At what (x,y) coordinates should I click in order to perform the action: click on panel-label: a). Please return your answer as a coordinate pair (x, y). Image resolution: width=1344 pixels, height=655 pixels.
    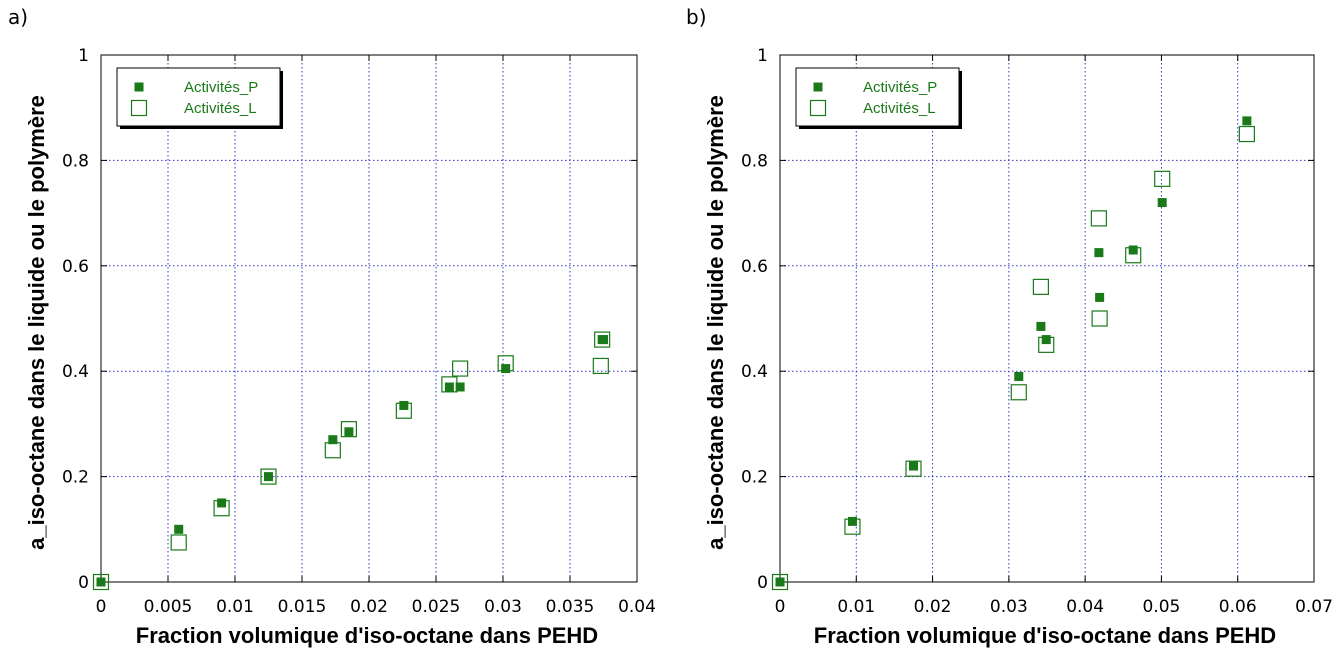
    Looking at the image, I should click on (18, 17).